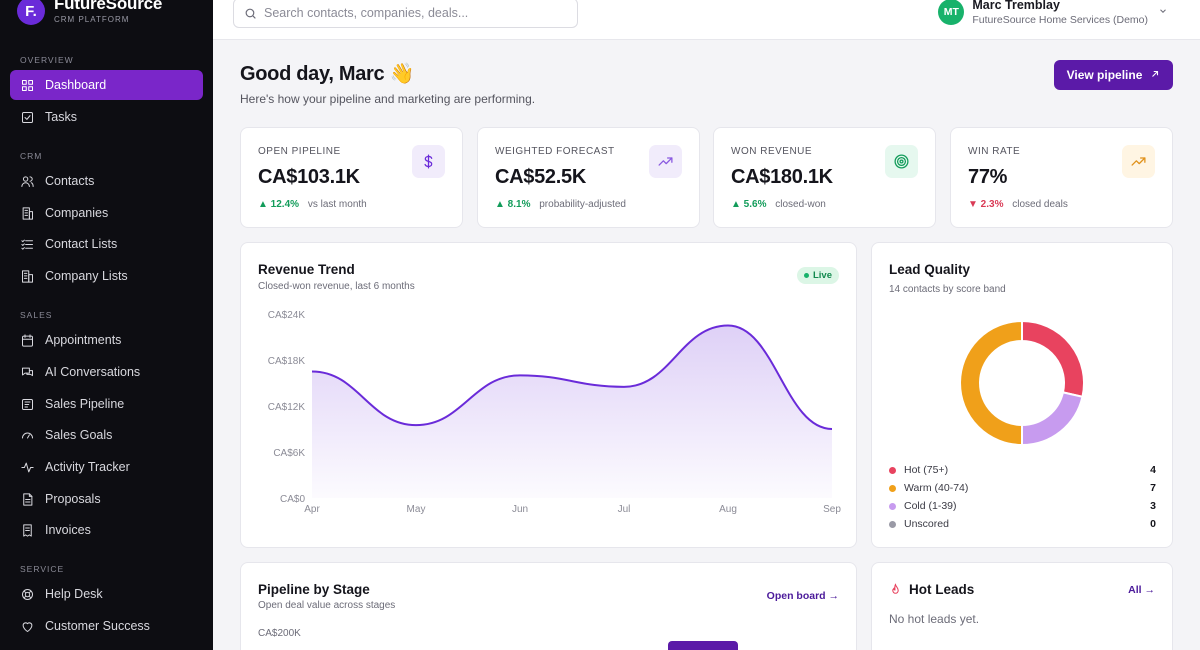  Describe the element at coordinates (289, 453) in the screenshot. I see `y-tick-label: CA$6K` at that location.